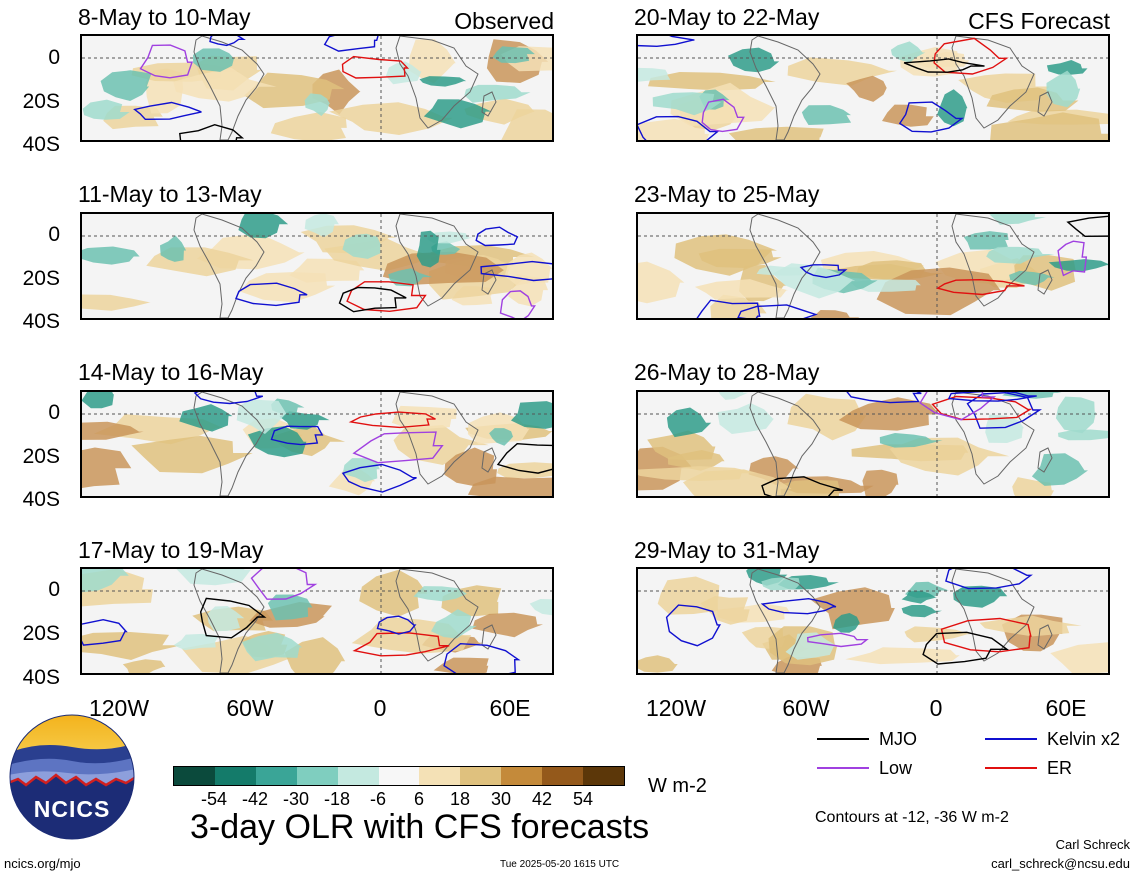  Describe the element at coordinates (42, 863) in the screenshot. I see `website-link: ncics.org/mjo` at that location.